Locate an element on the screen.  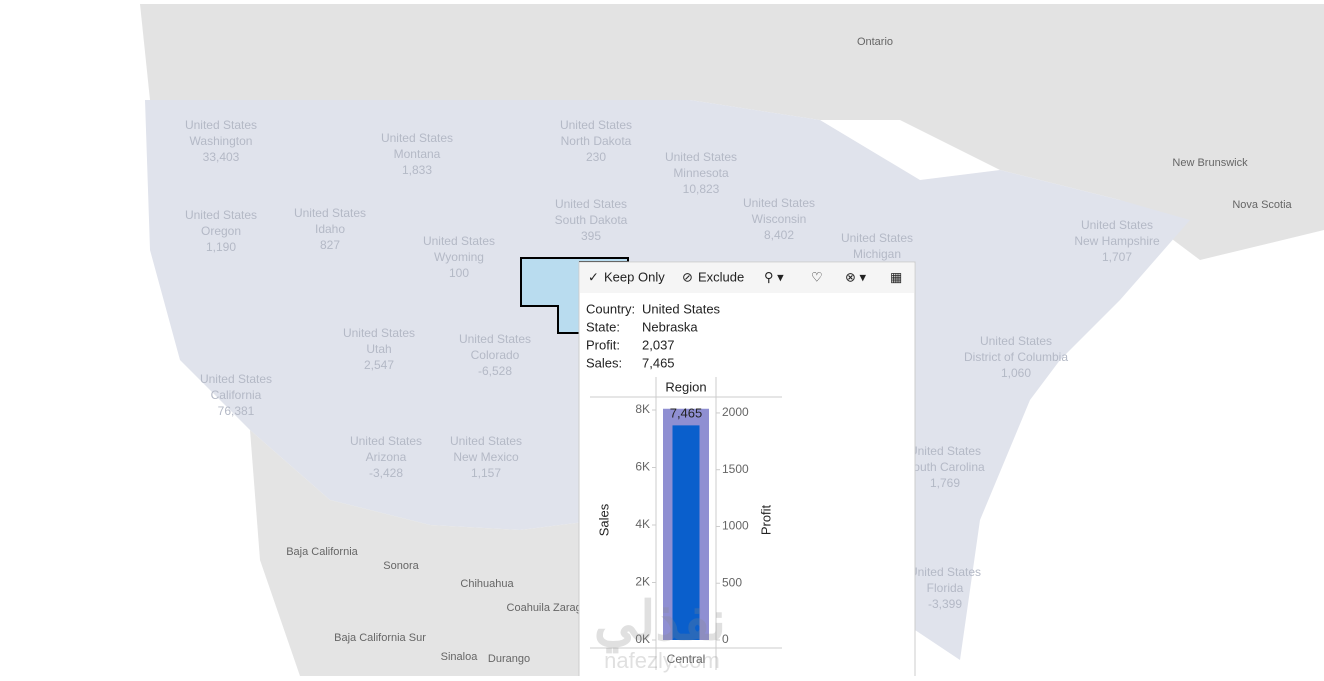
y2-tick-label: 0 is located at coordinates (725, 639).